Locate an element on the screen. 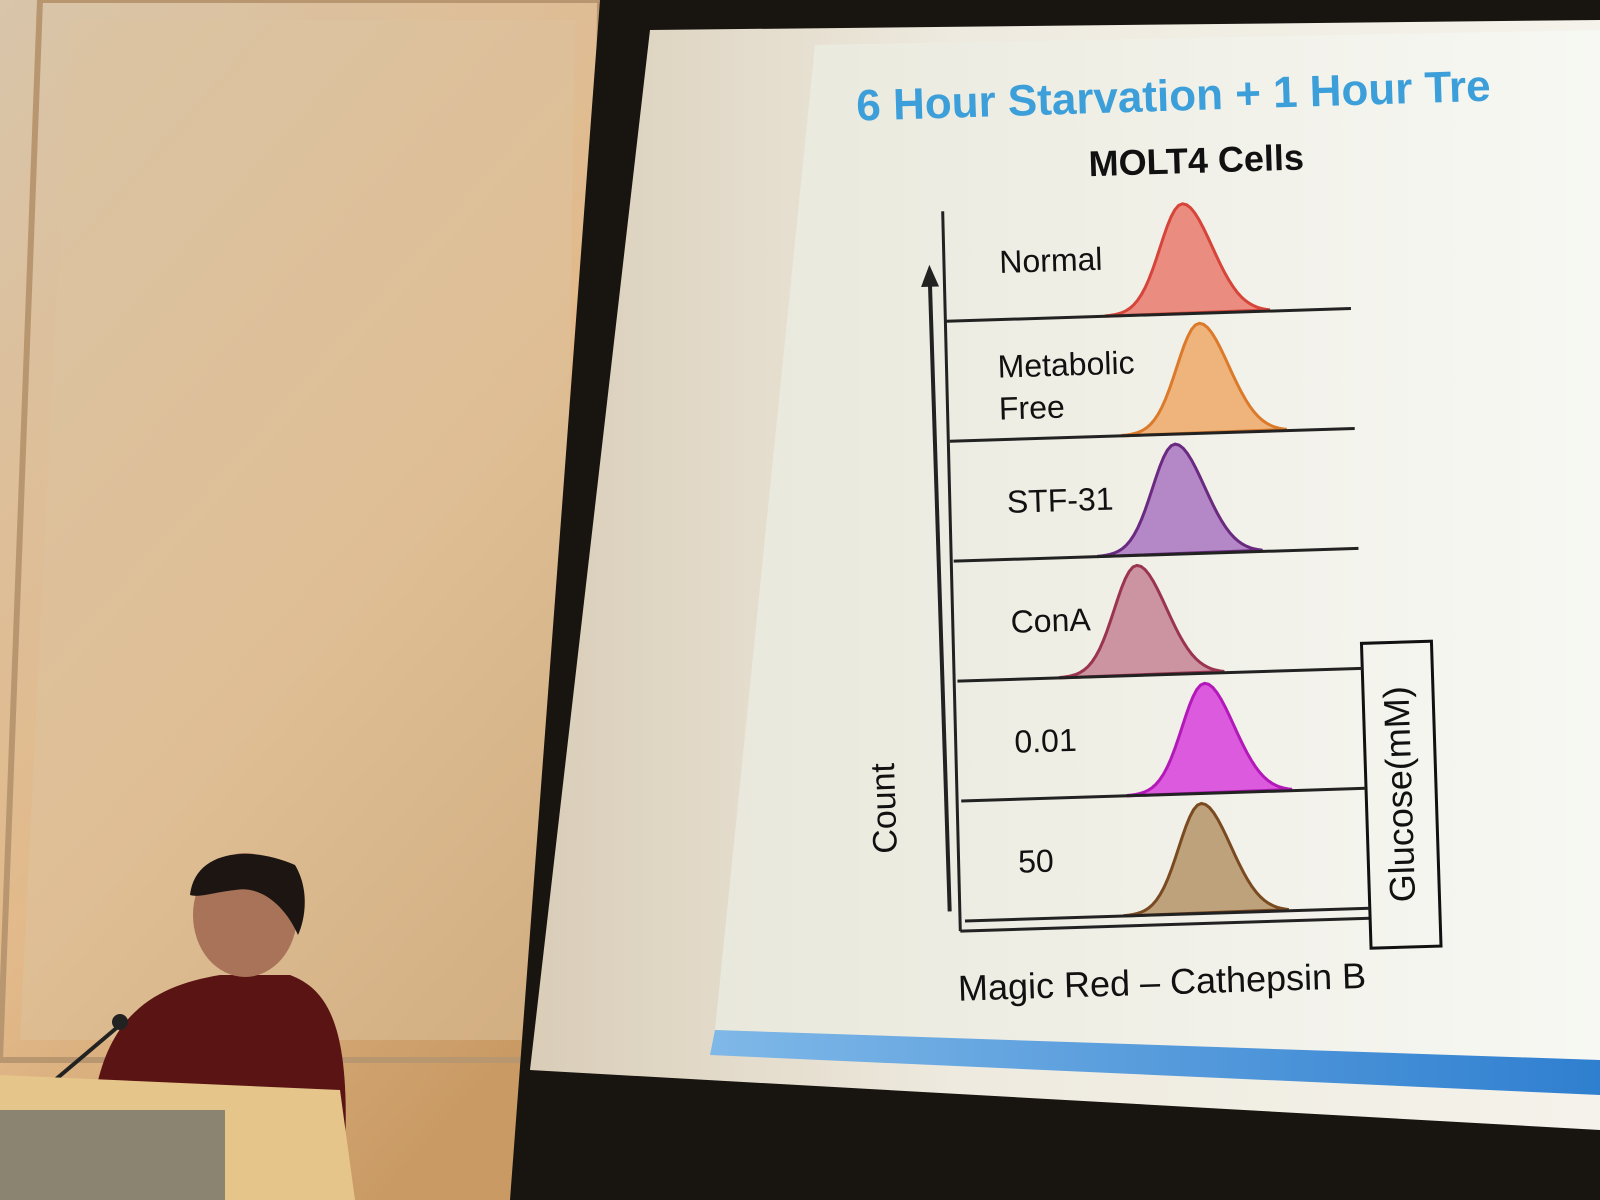 This screenshot has width=1600, height=1200. group-label: Glucose(mM) is located at coordinates (1399, 794).